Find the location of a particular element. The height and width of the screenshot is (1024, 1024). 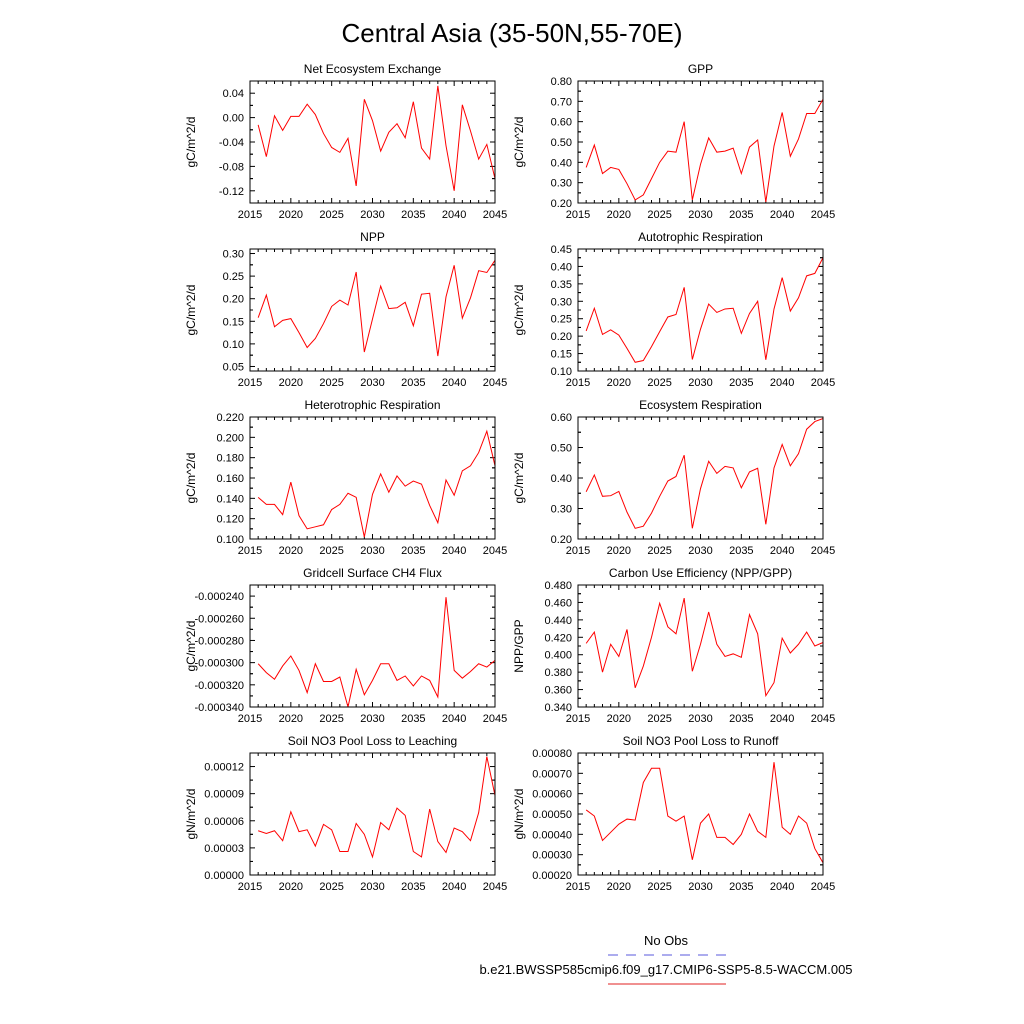

y-tick-label: 0.10 is located at coordinates (561, 372).